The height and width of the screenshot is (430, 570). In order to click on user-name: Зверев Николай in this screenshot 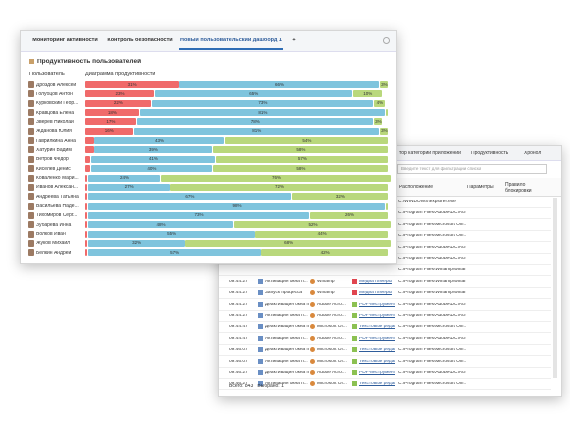, I will do `click(55, 122)`.